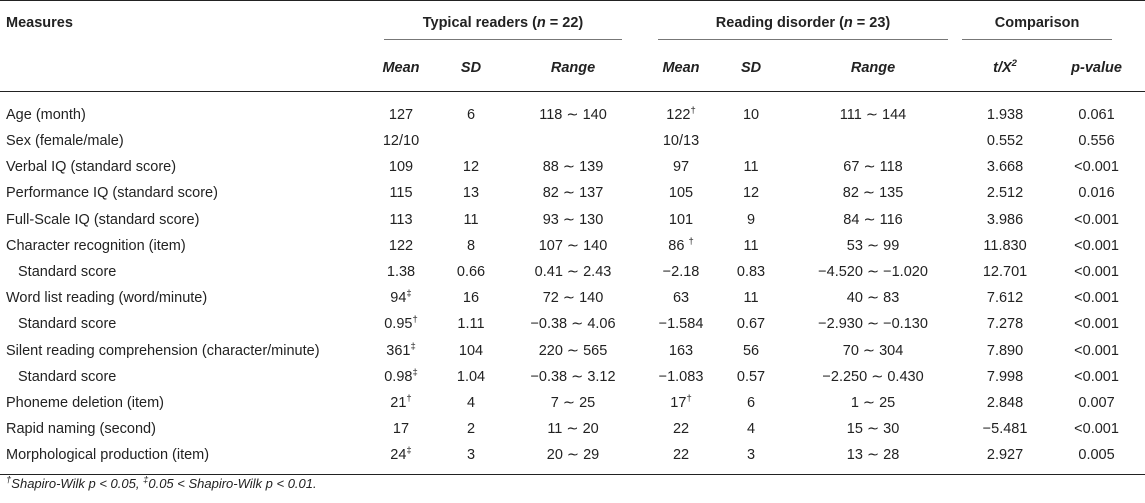 This screenshot has height=503, width=1145. I want to click on rd-mean-header: Mean, so click(681, 68).